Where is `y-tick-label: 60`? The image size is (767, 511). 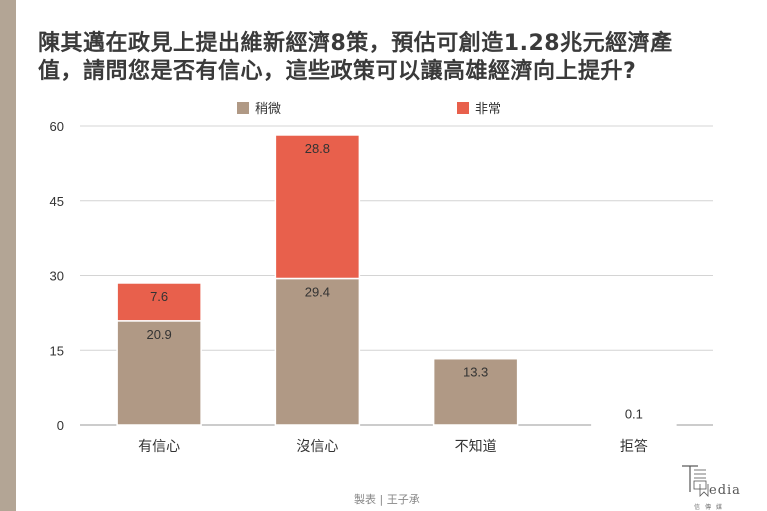 y-tick-label: 60 is located at coordinates (57, 126).